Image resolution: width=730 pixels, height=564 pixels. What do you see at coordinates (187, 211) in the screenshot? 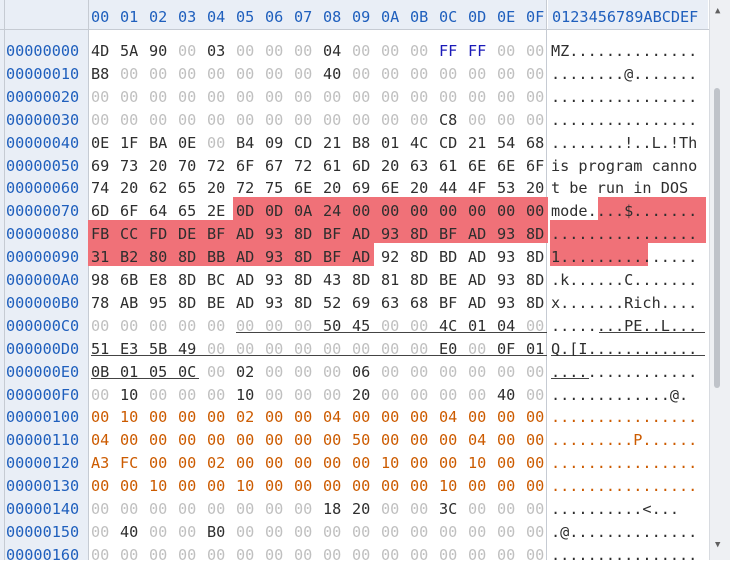
I see `hex-byte: 65` at bounding box center [187, 211].